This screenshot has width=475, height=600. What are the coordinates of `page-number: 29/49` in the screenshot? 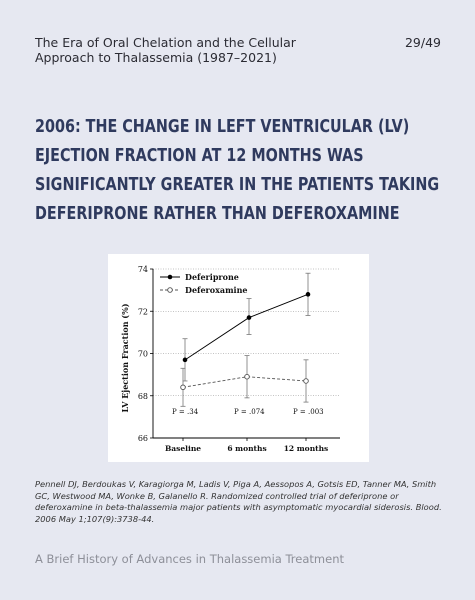 It's located at (422, 42).